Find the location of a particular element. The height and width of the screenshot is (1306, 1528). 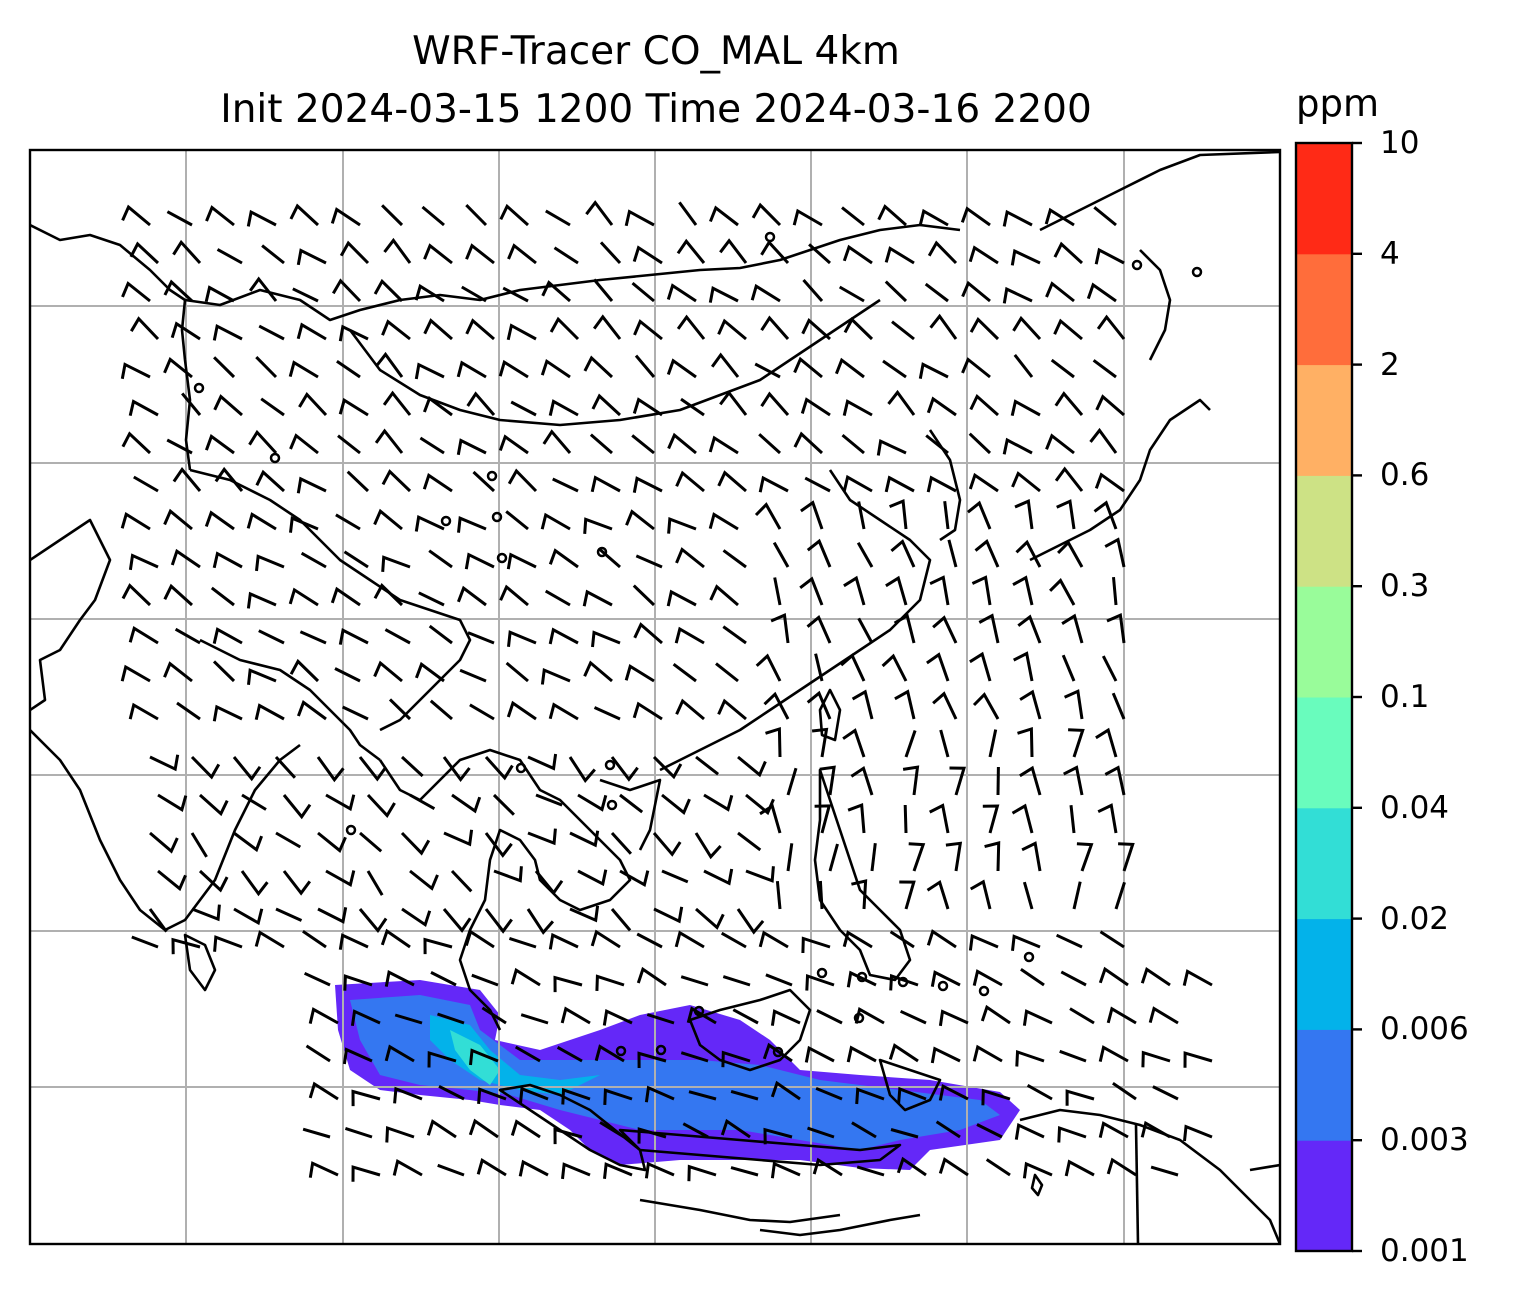

colorbar-unit-label: ppm is located at coordinates (1338, 103).